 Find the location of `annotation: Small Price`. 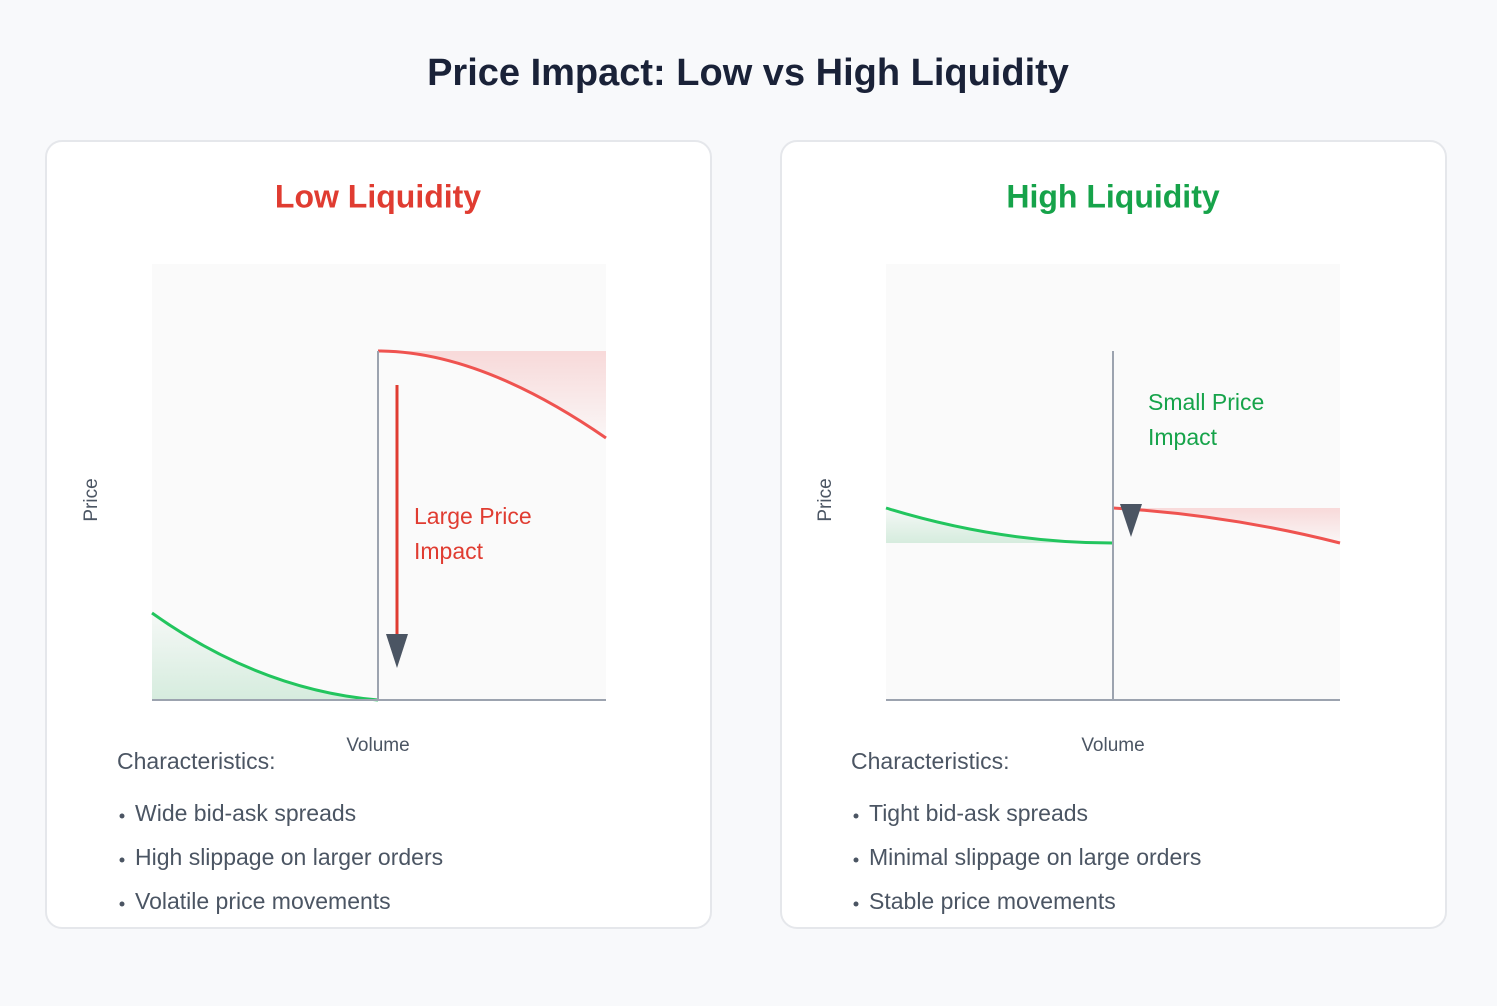

annotation: Small Price is located at coordinates (1206, 402).